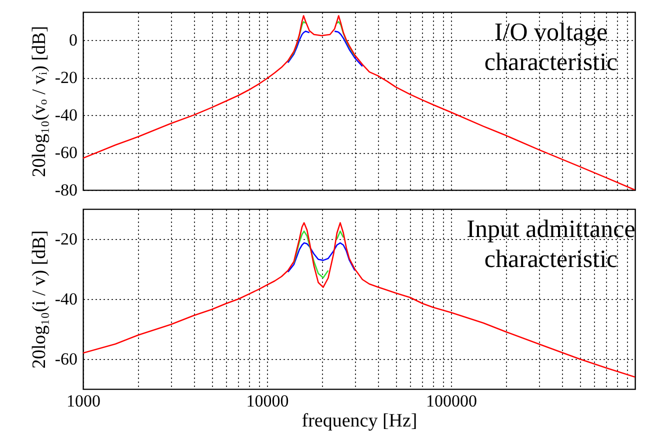 This screenshot has width=648, height=434. Describe the element at coordinates (267, 401) in the screenshot. I see `x-tick-label: 10000` at that location.